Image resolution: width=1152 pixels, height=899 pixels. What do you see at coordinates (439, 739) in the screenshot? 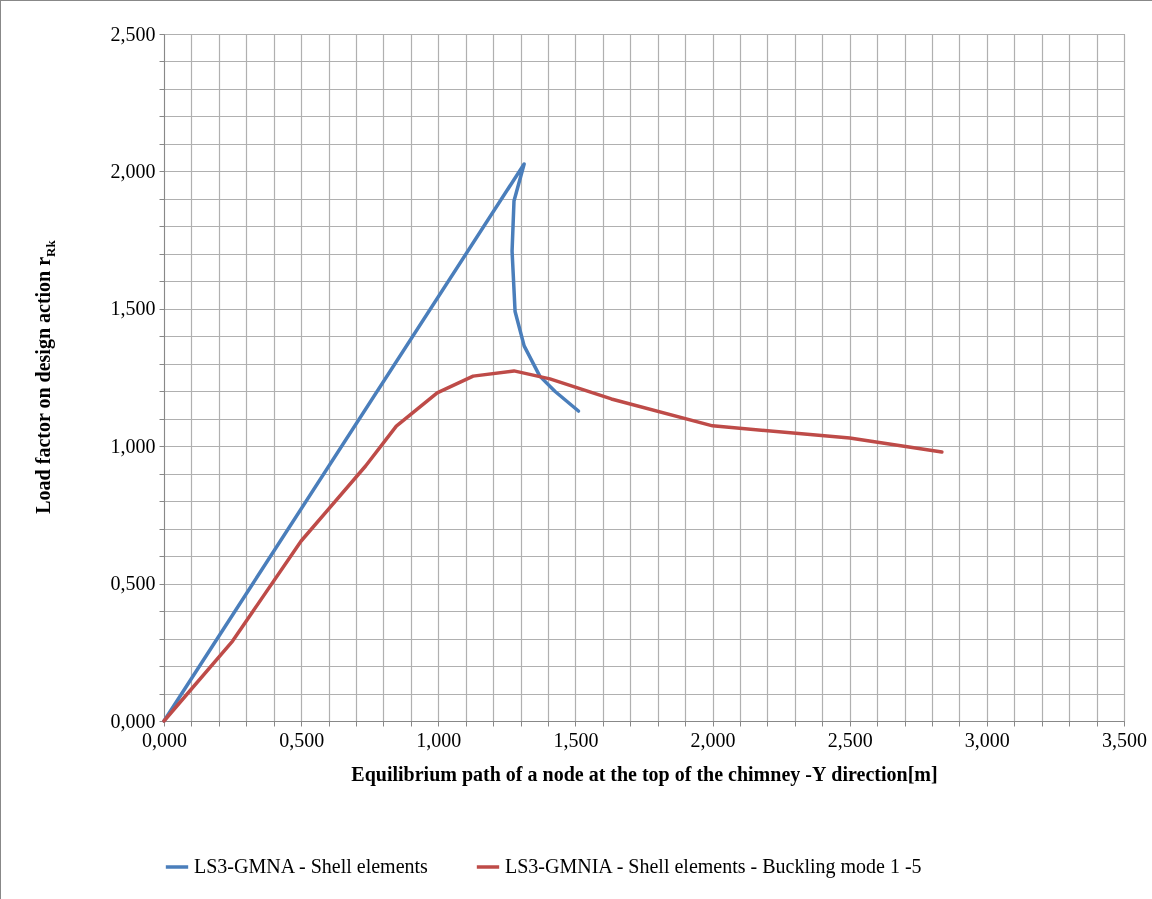
I see `x-tick-label: 1,000` at bounding box center [439, 739].